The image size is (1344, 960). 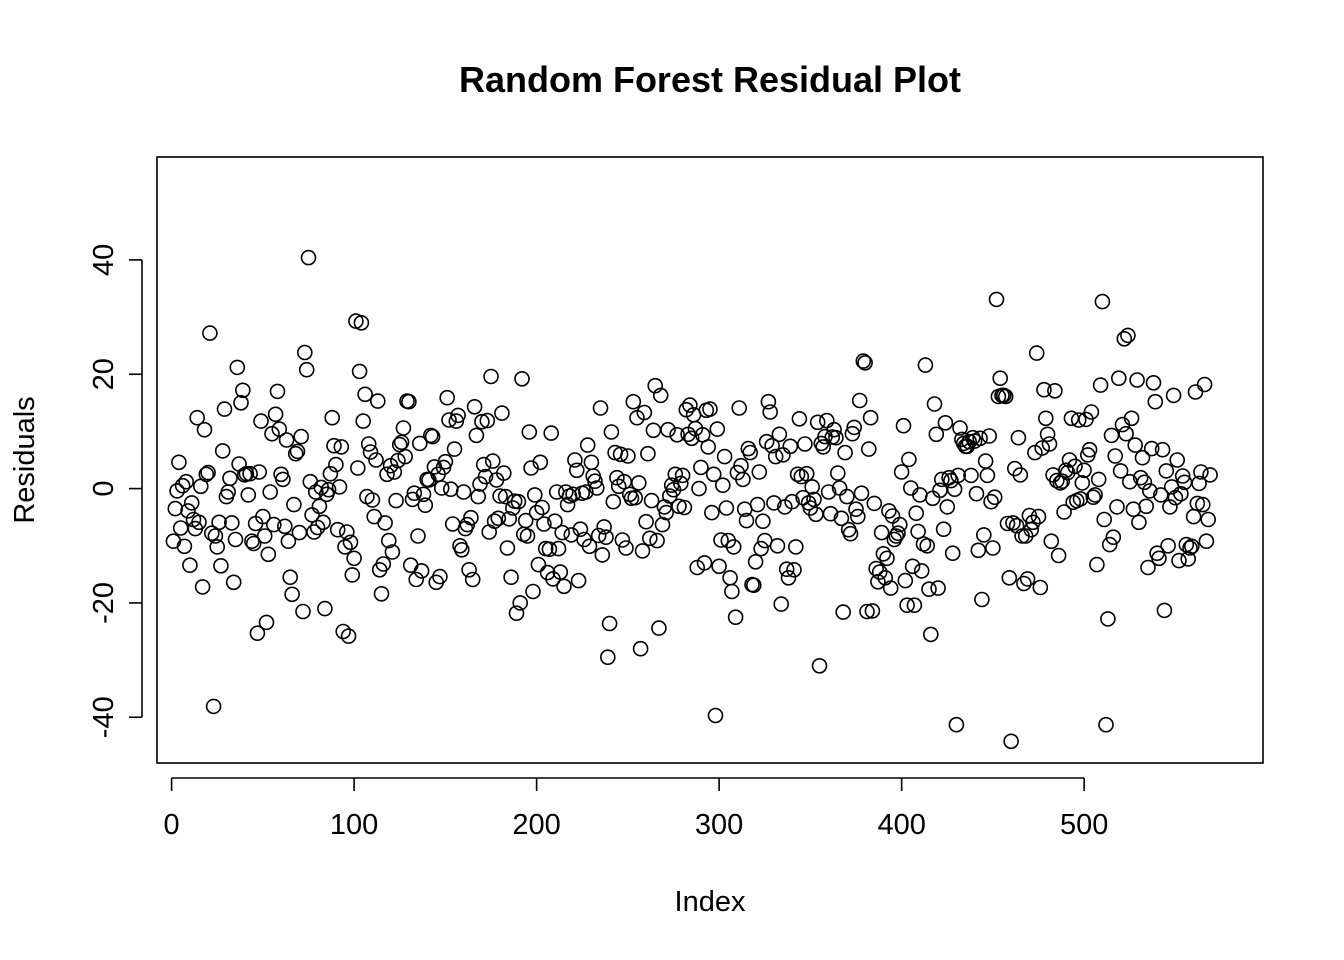 What do you see at coordinates (104, 260) in the screenshot?
I see `y-tick-label: 40` at bounding box center [104, 260].